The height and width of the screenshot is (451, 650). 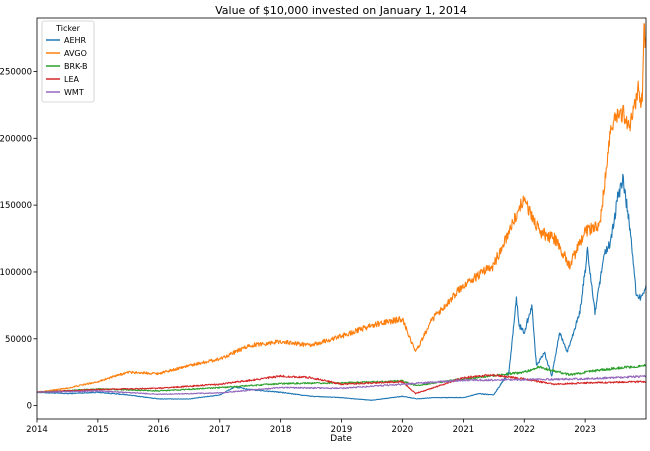 I want to click on legend-box, so click(x=68, y=61).